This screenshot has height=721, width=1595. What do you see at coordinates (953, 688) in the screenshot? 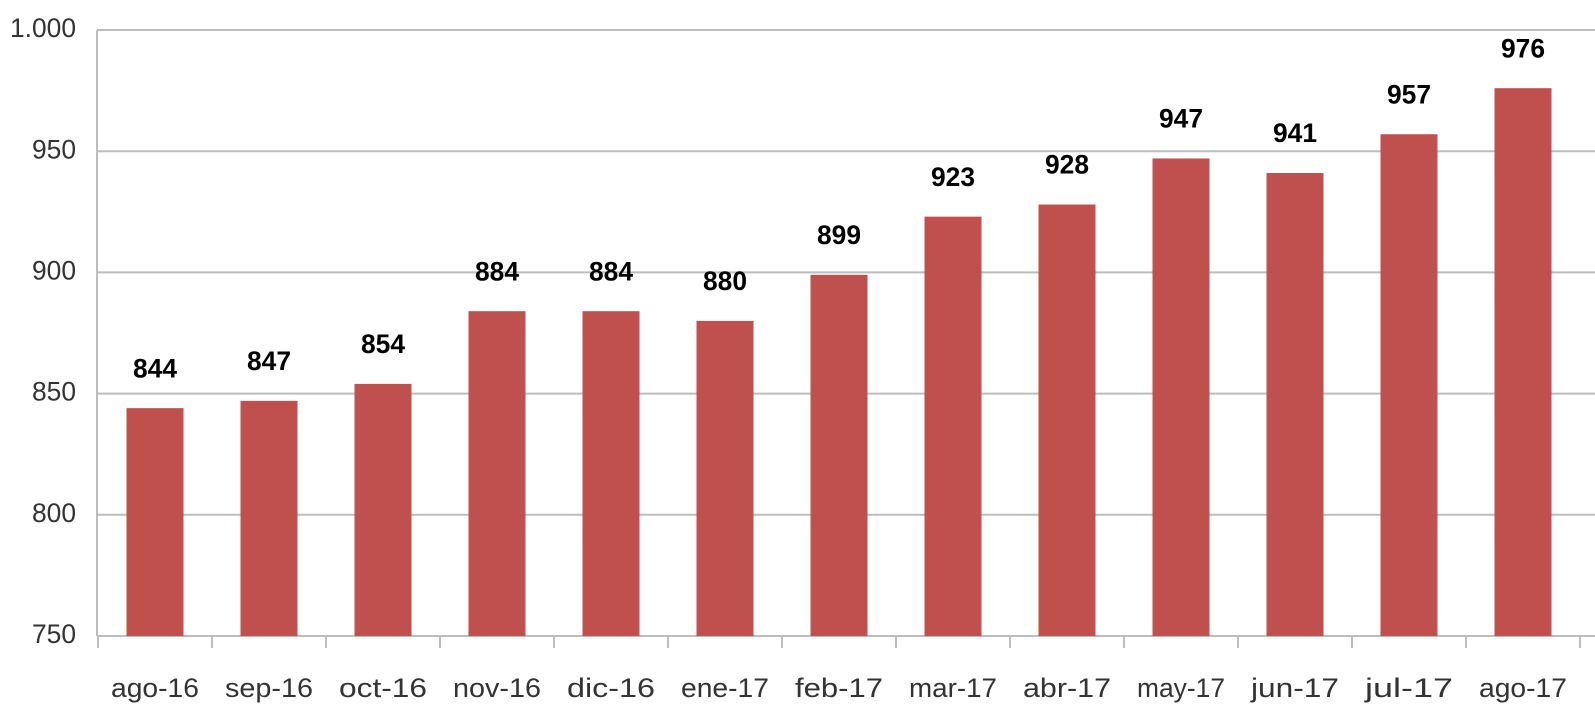
I see `x-tick-label: mar-17` at bounding box center [953, 688].